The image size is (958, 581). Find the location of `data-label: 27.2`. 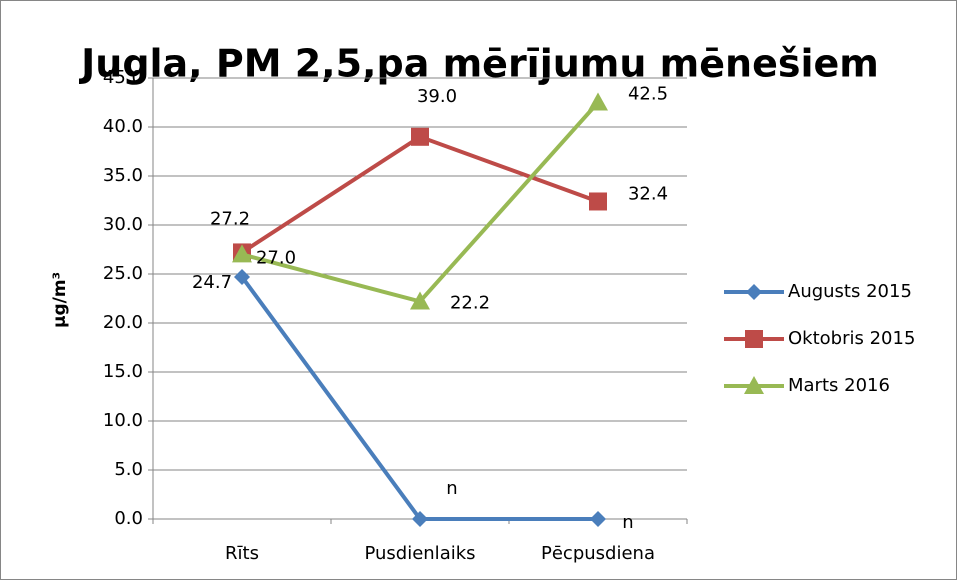

data-label: 27.2 is located at coordinates (230, 218).